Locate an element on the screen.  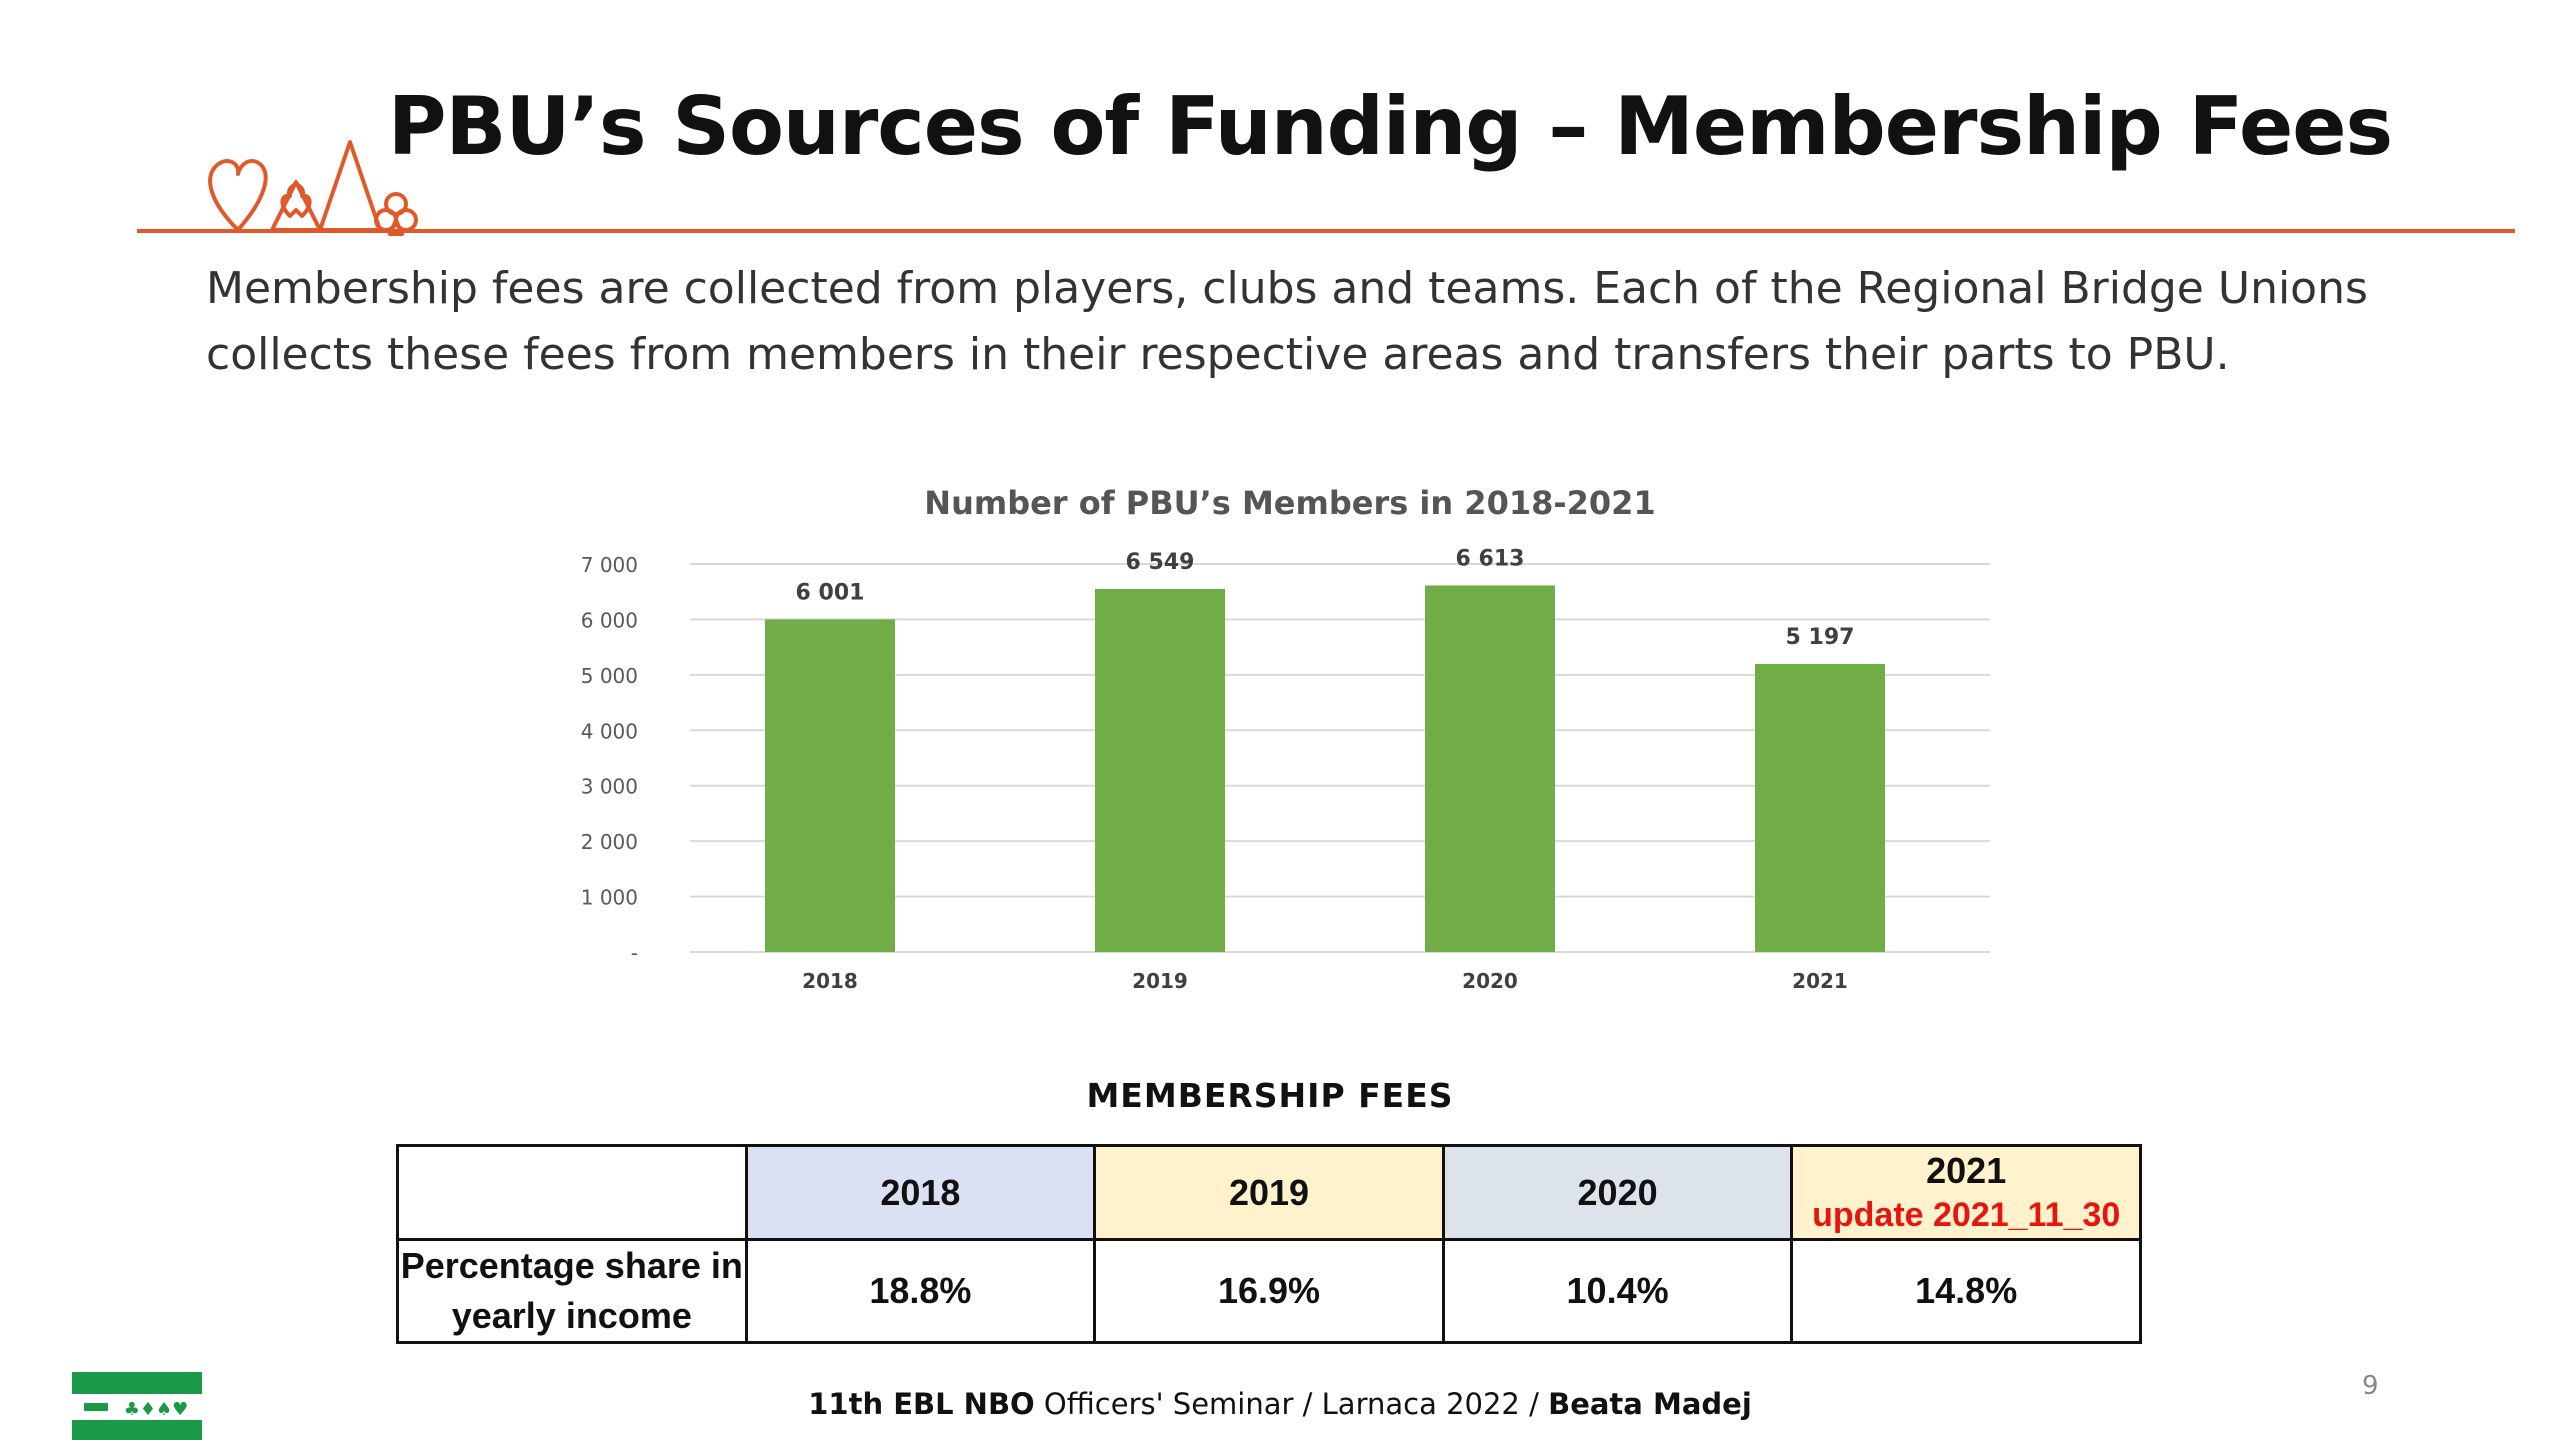
y-tick-label: 5 000 is located at coordinates (609, 676).